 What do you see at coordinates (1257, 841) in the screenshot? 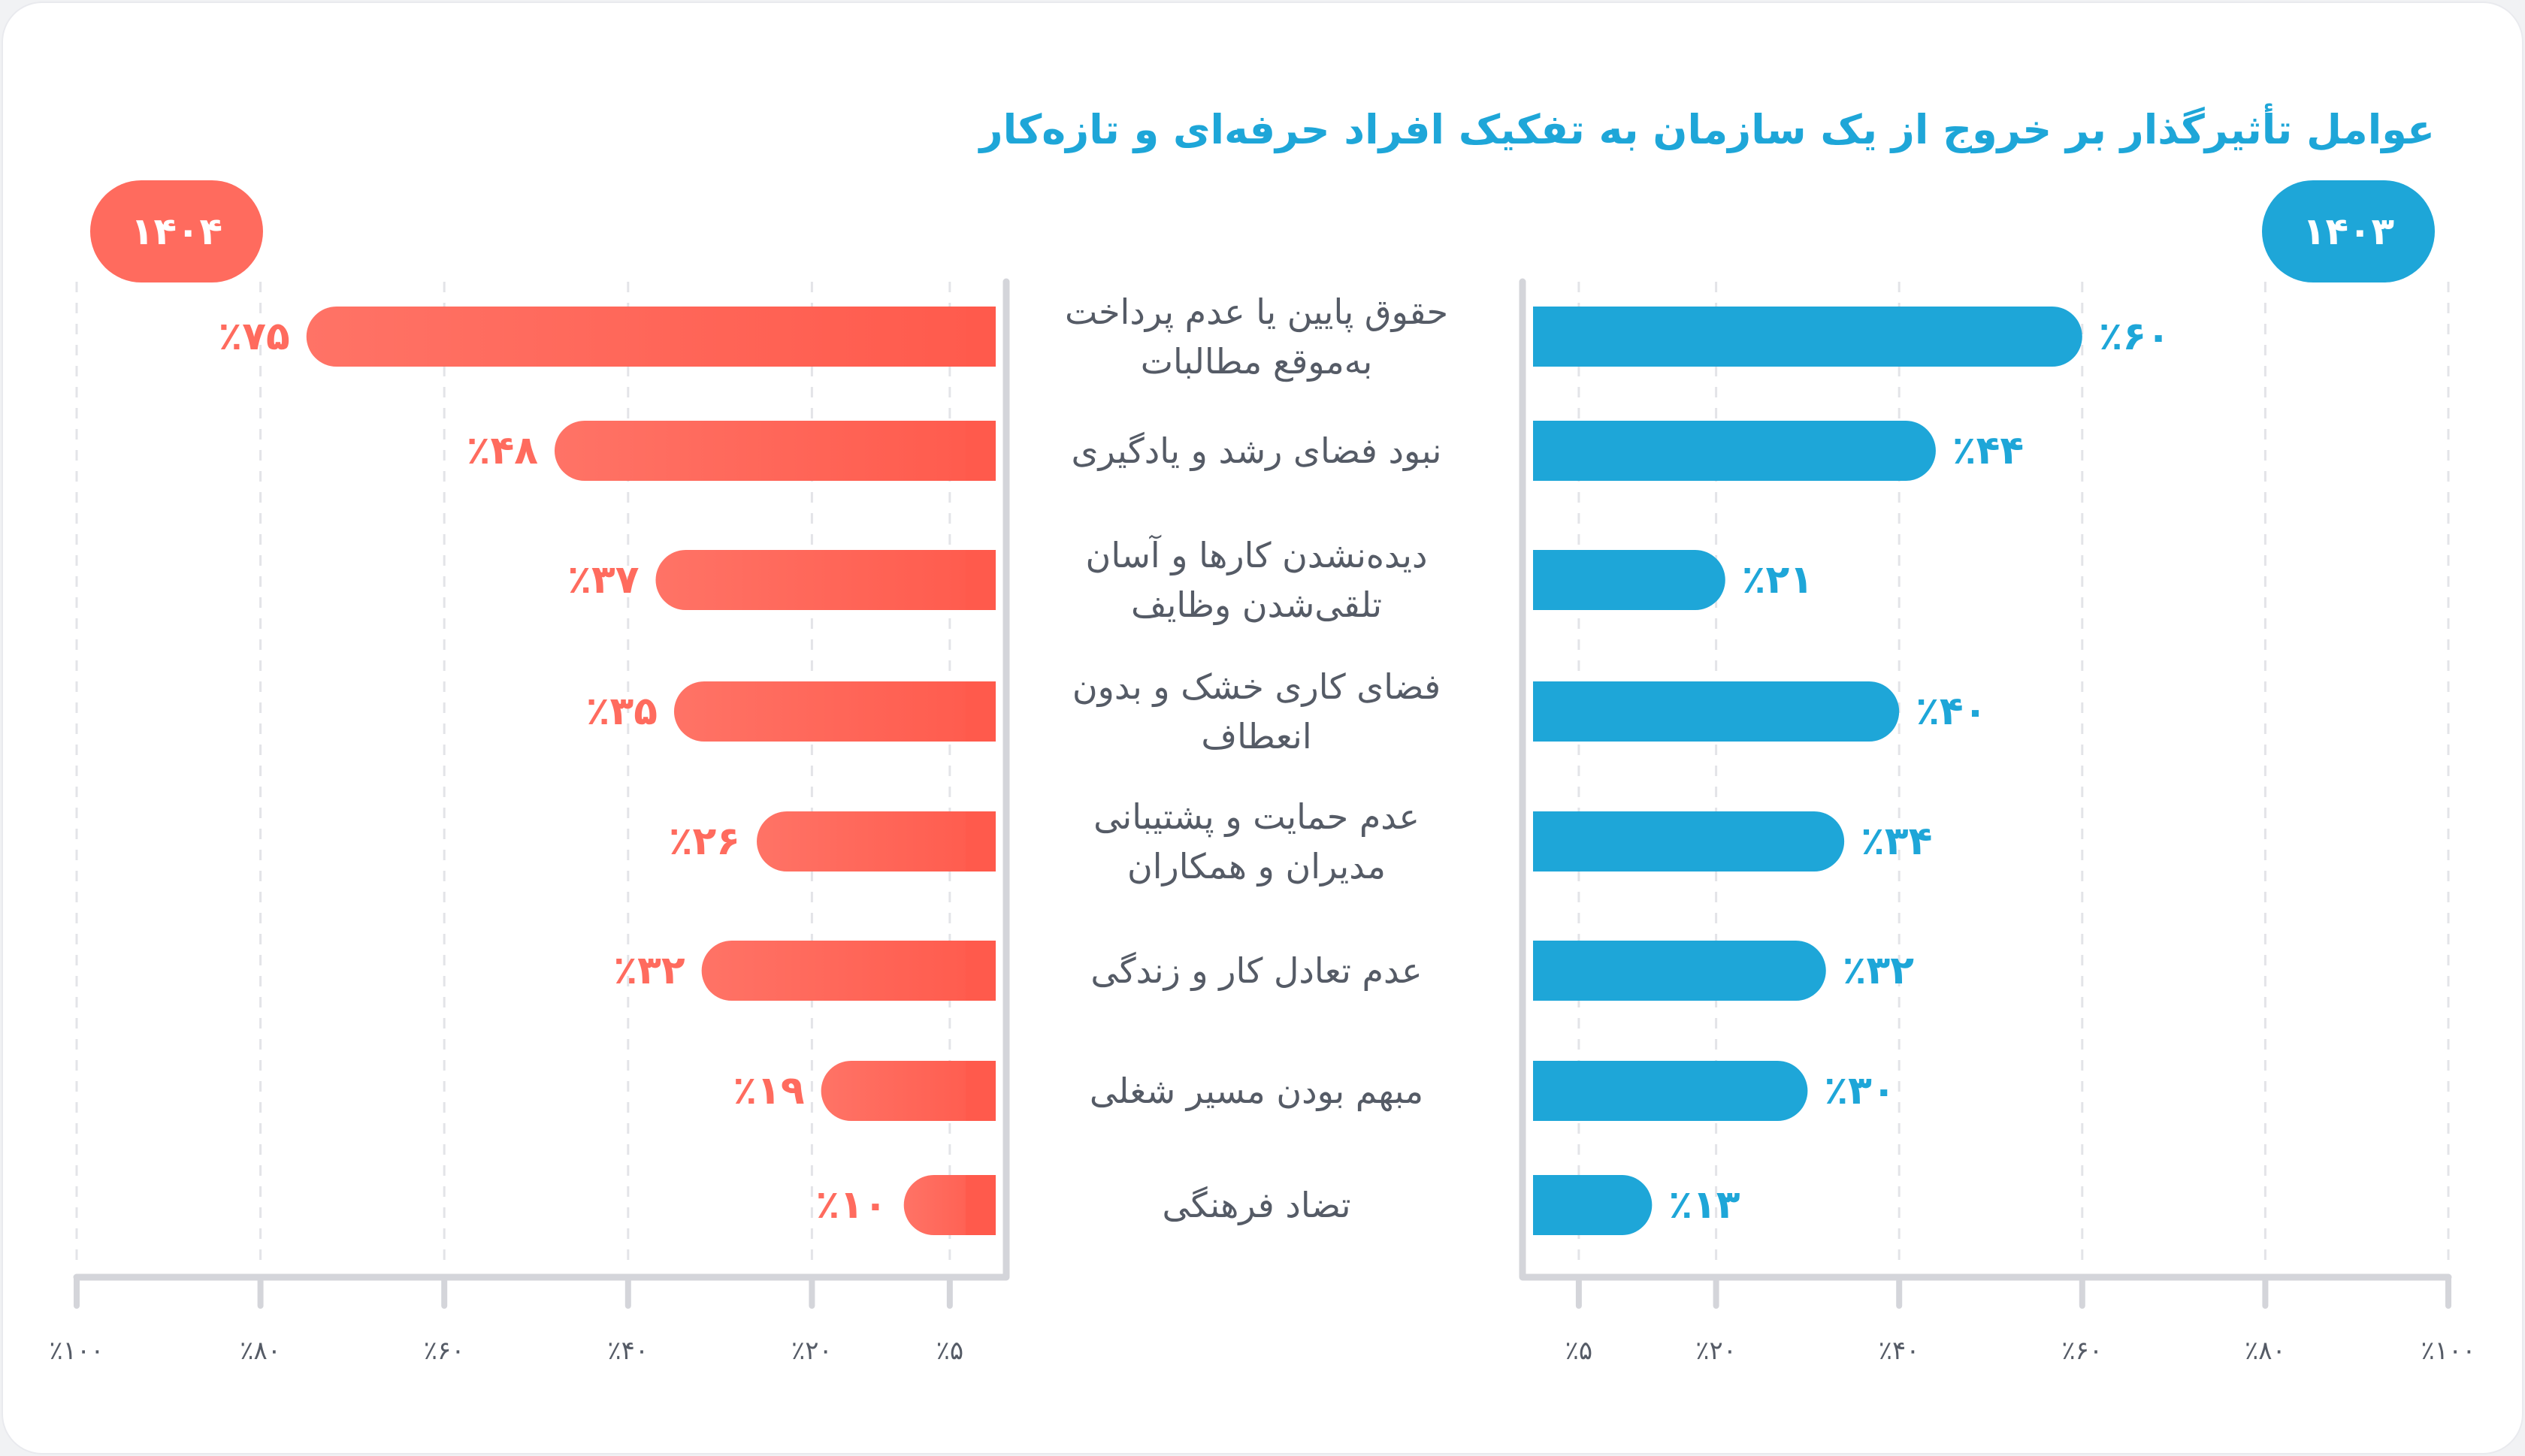
I see `category-label-5: عدم حمایت و پشتیبانی مدیران و همکاران` at bounding box center [1257, 841].